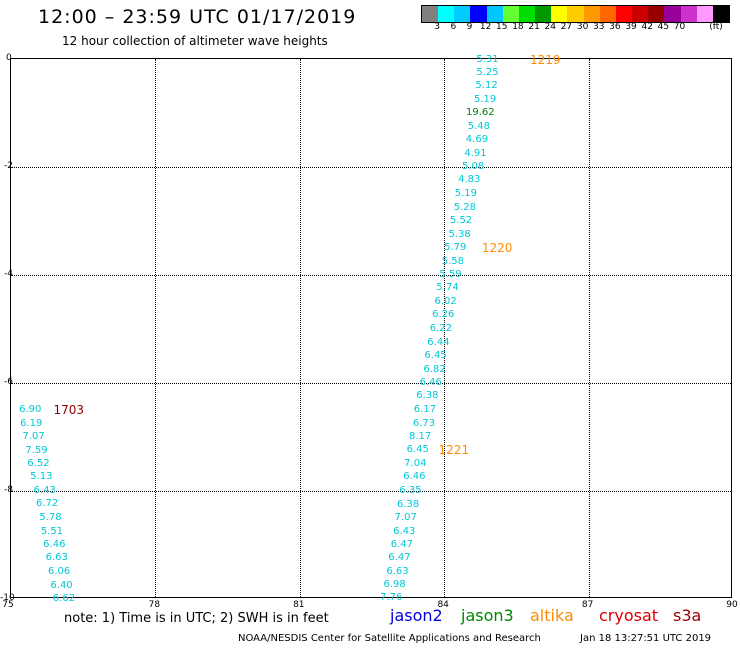 This screenshot has height=650, width=740. I want to click on wave-height-observation: 6.06, so click(59, 571).